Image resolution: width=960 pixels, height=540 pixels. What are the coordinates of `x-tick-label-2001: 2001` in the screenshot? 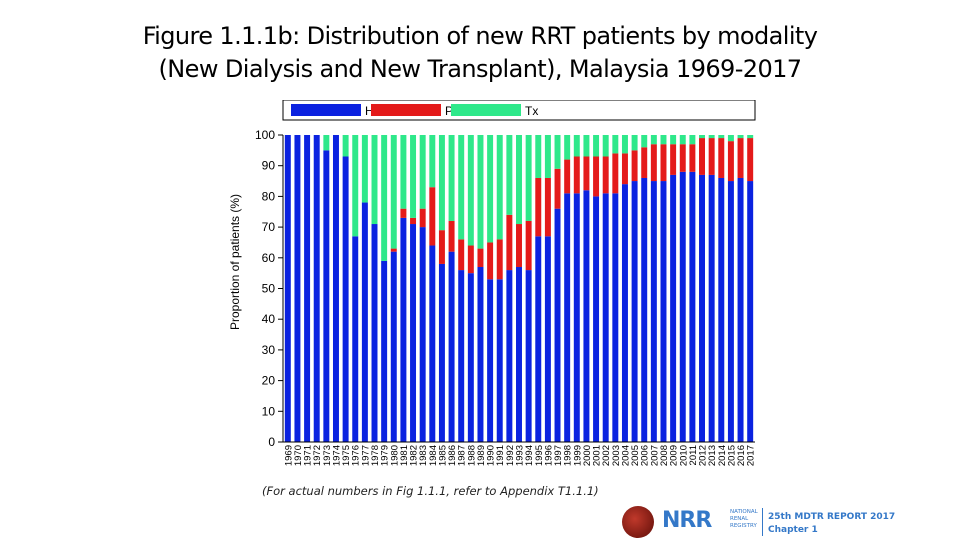 It's located at (597, 455).